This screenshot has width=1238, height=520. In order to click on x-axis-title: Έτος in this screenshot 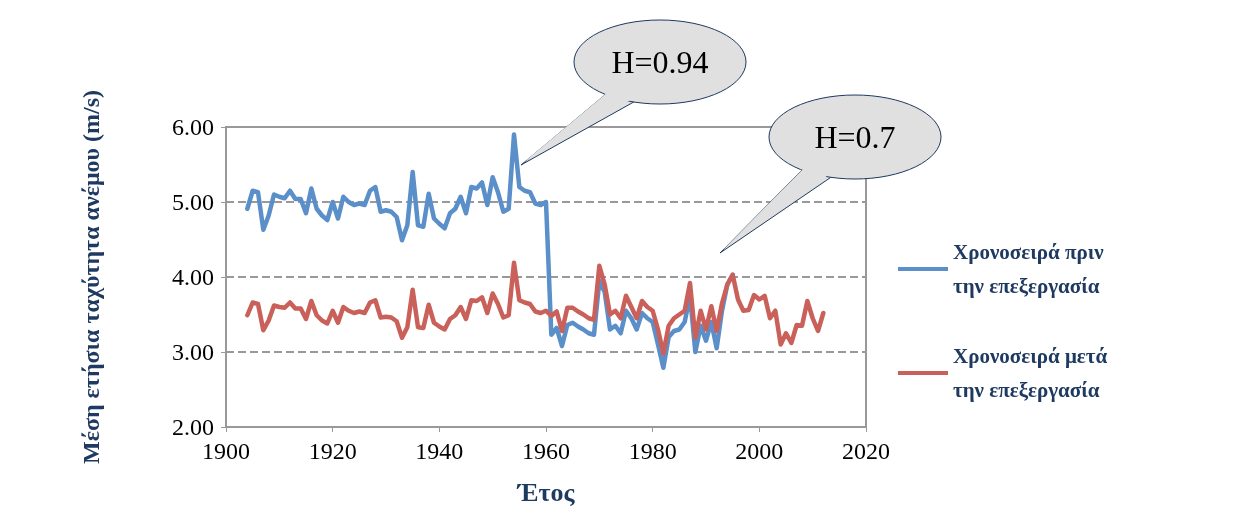, I will do `click(545, 492)`.